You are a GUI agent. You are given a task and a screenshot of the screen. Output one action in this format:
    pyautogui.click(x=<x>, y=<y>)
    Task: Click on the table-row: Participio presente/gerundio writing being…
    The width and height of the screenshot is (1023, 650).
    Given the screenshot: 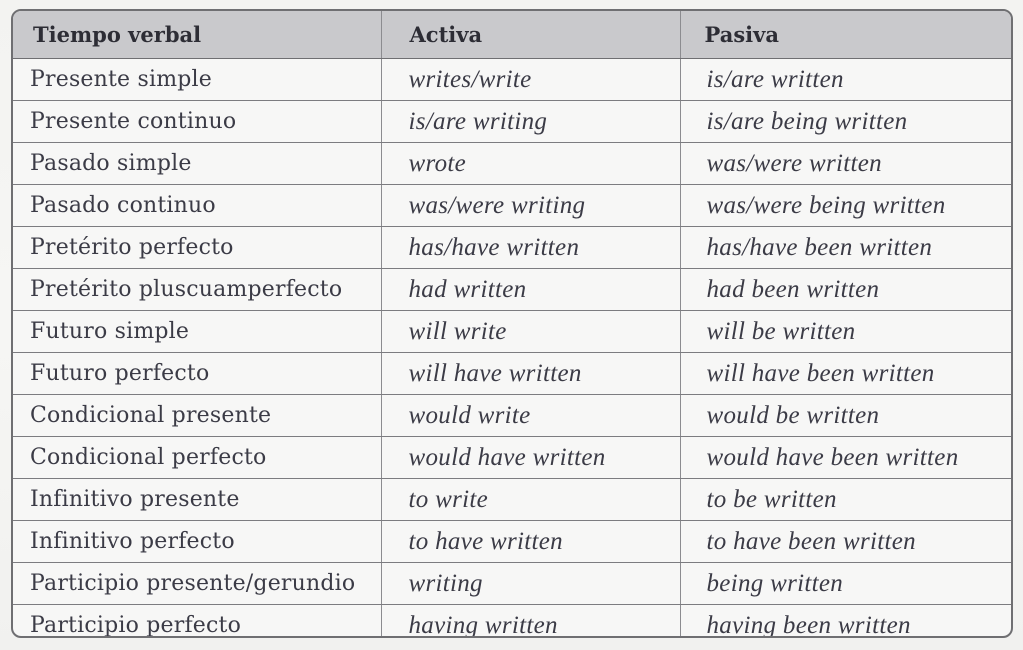 What is the action you would take?
    pyautogui.click(x=512, y=583)
    